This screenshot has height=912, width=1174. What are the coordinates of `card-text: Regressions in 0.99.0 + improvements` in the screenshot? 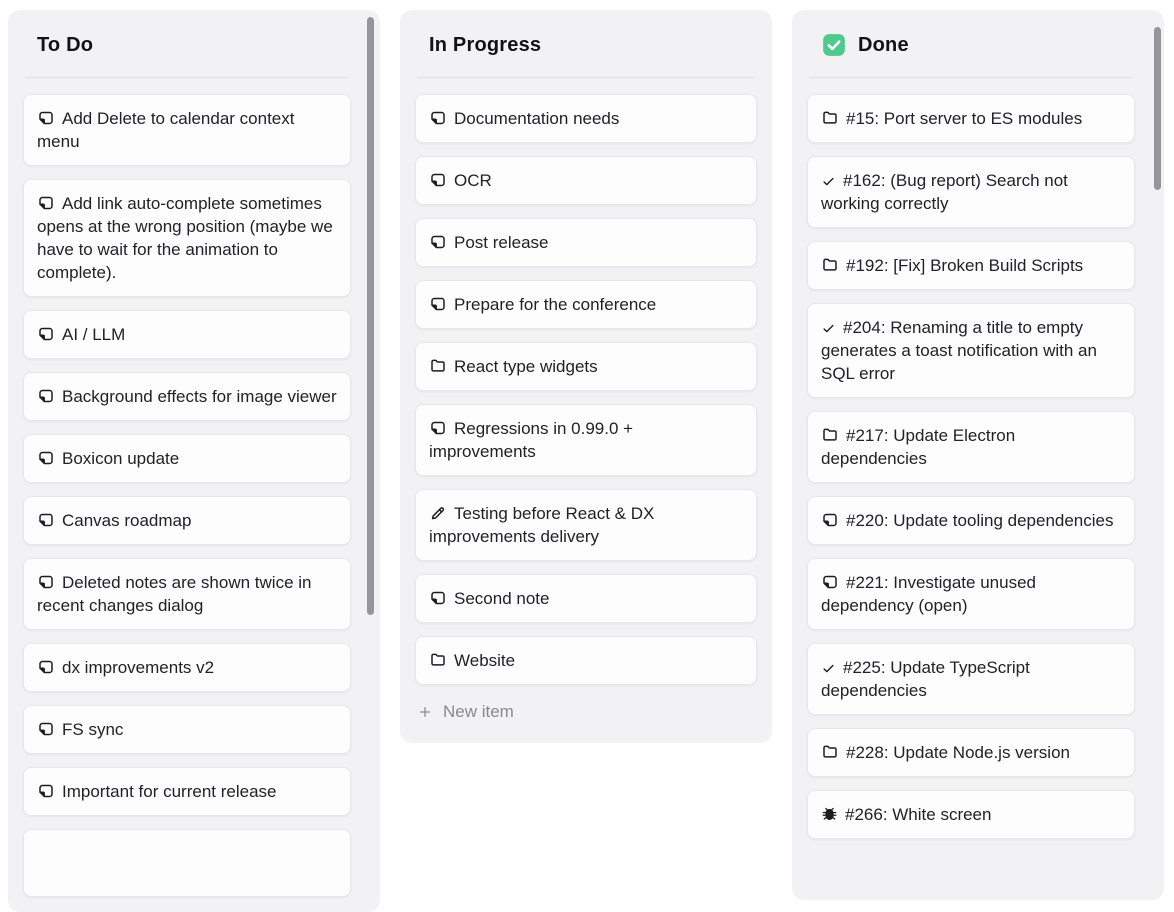 It's located at (531, 440).